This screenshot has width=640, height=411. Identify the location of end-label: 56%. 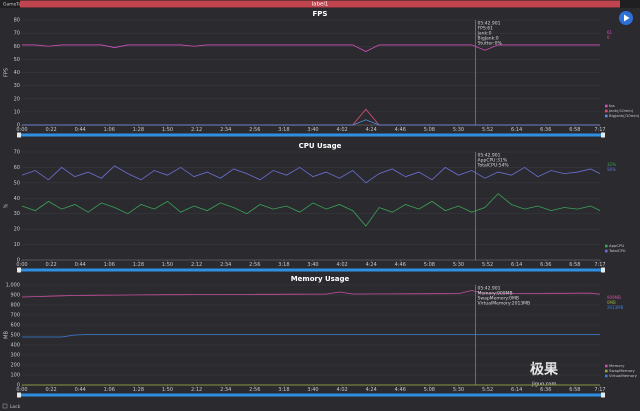
(611, 169).